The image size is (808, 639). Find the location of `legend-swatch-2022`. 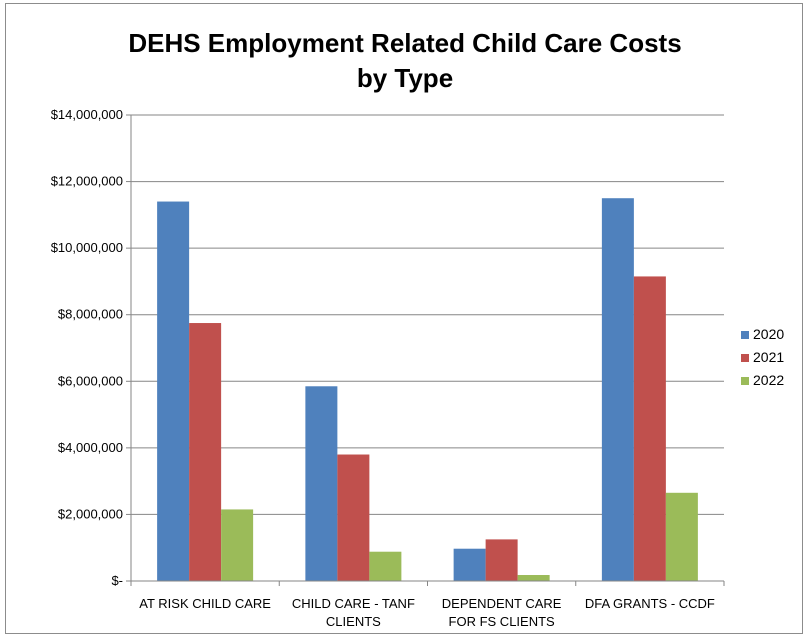

legend-swatch-2022 is located at coordinates (745, 381).